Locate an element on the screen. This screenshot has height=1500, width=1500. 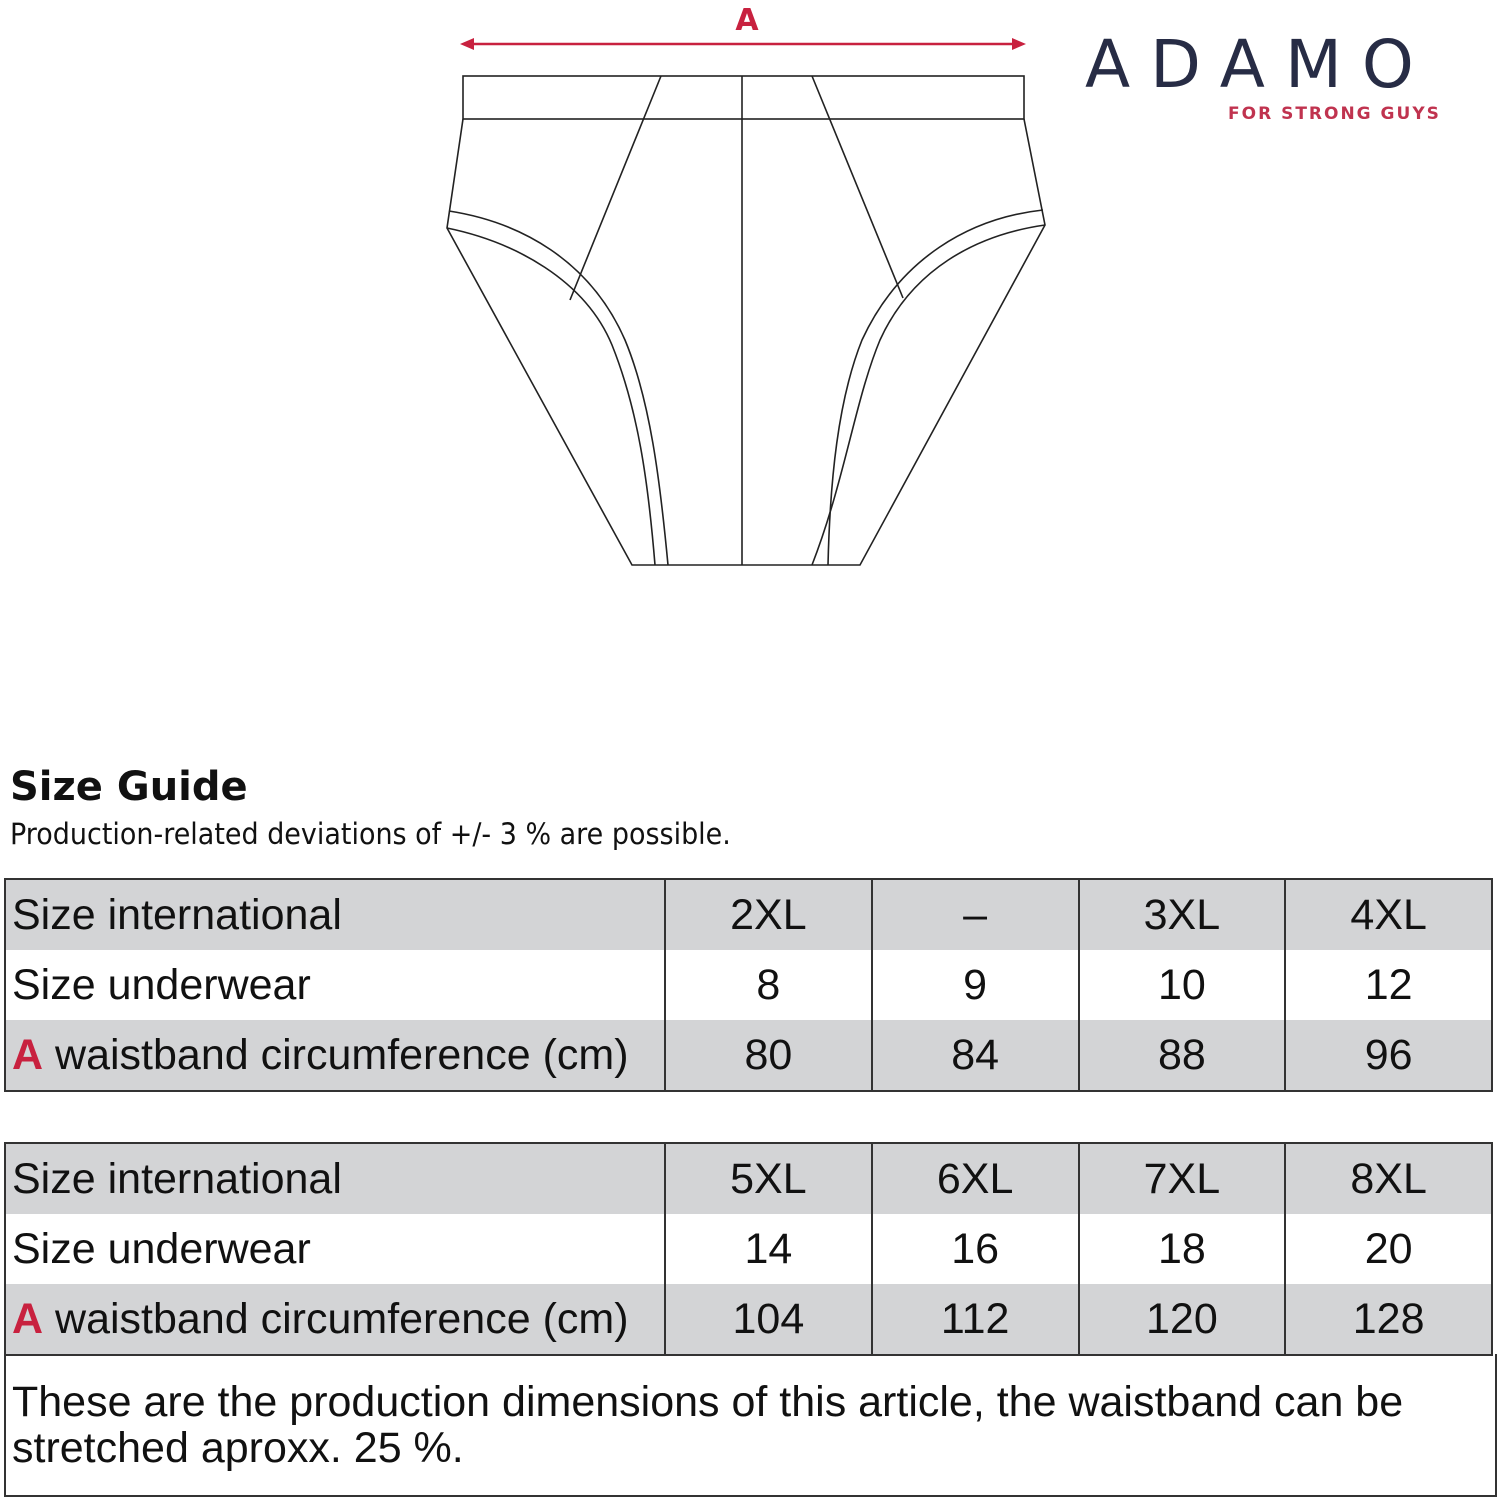
cell: 8 is located at coordinates (768, 985).